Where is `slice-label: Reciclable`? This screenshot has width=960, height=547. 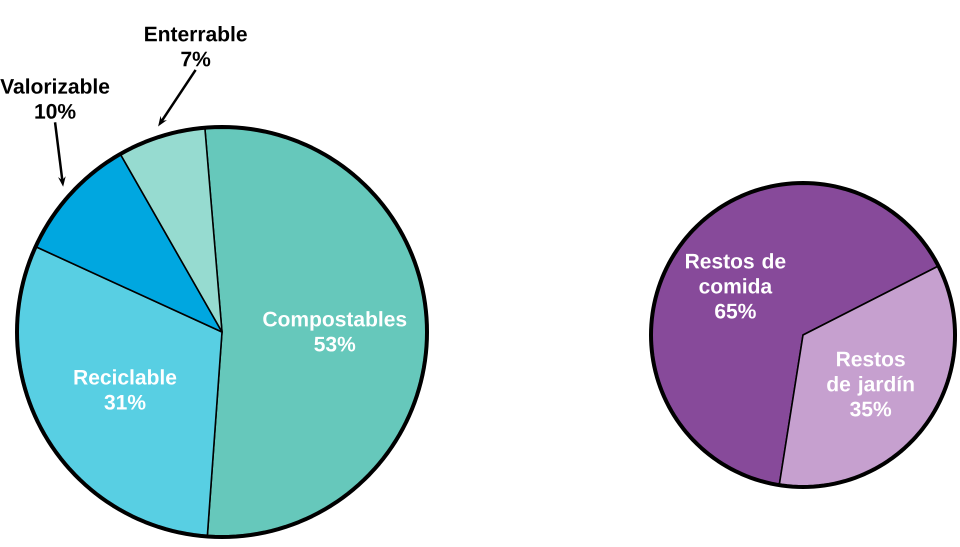
slice-label: Reciclable is located at coordinates (125, 377).